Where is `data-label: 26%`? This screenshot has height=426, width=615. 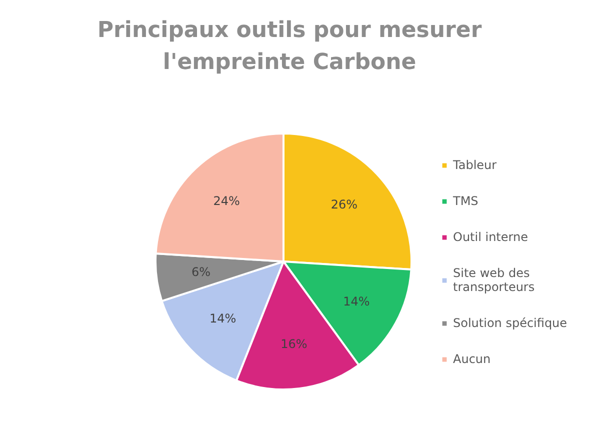 data-label: 26% is located at coordinates (344, 205).